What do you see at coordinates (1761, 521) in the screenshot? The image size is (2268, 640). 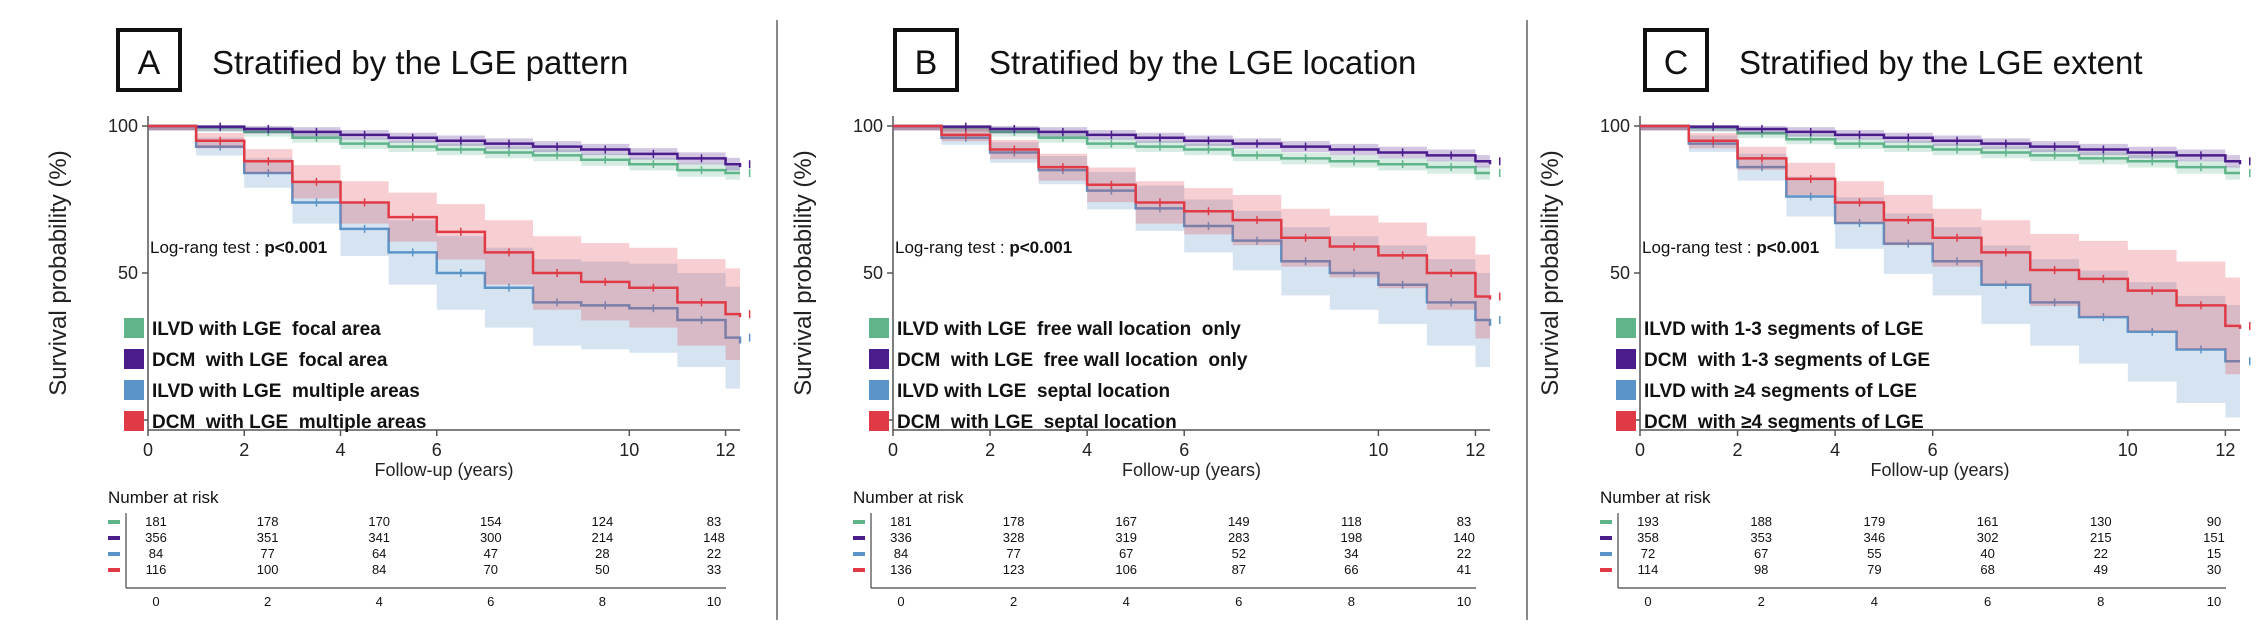 I see `risk-cell: 188` at bounding box center [1761, 521].